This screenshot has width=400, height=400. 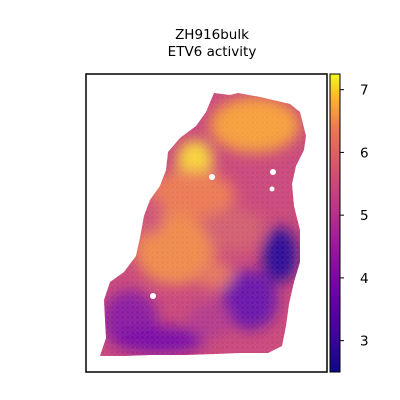 I want to click on colorbar-tick-label: 6, so click(x=364, y=153).